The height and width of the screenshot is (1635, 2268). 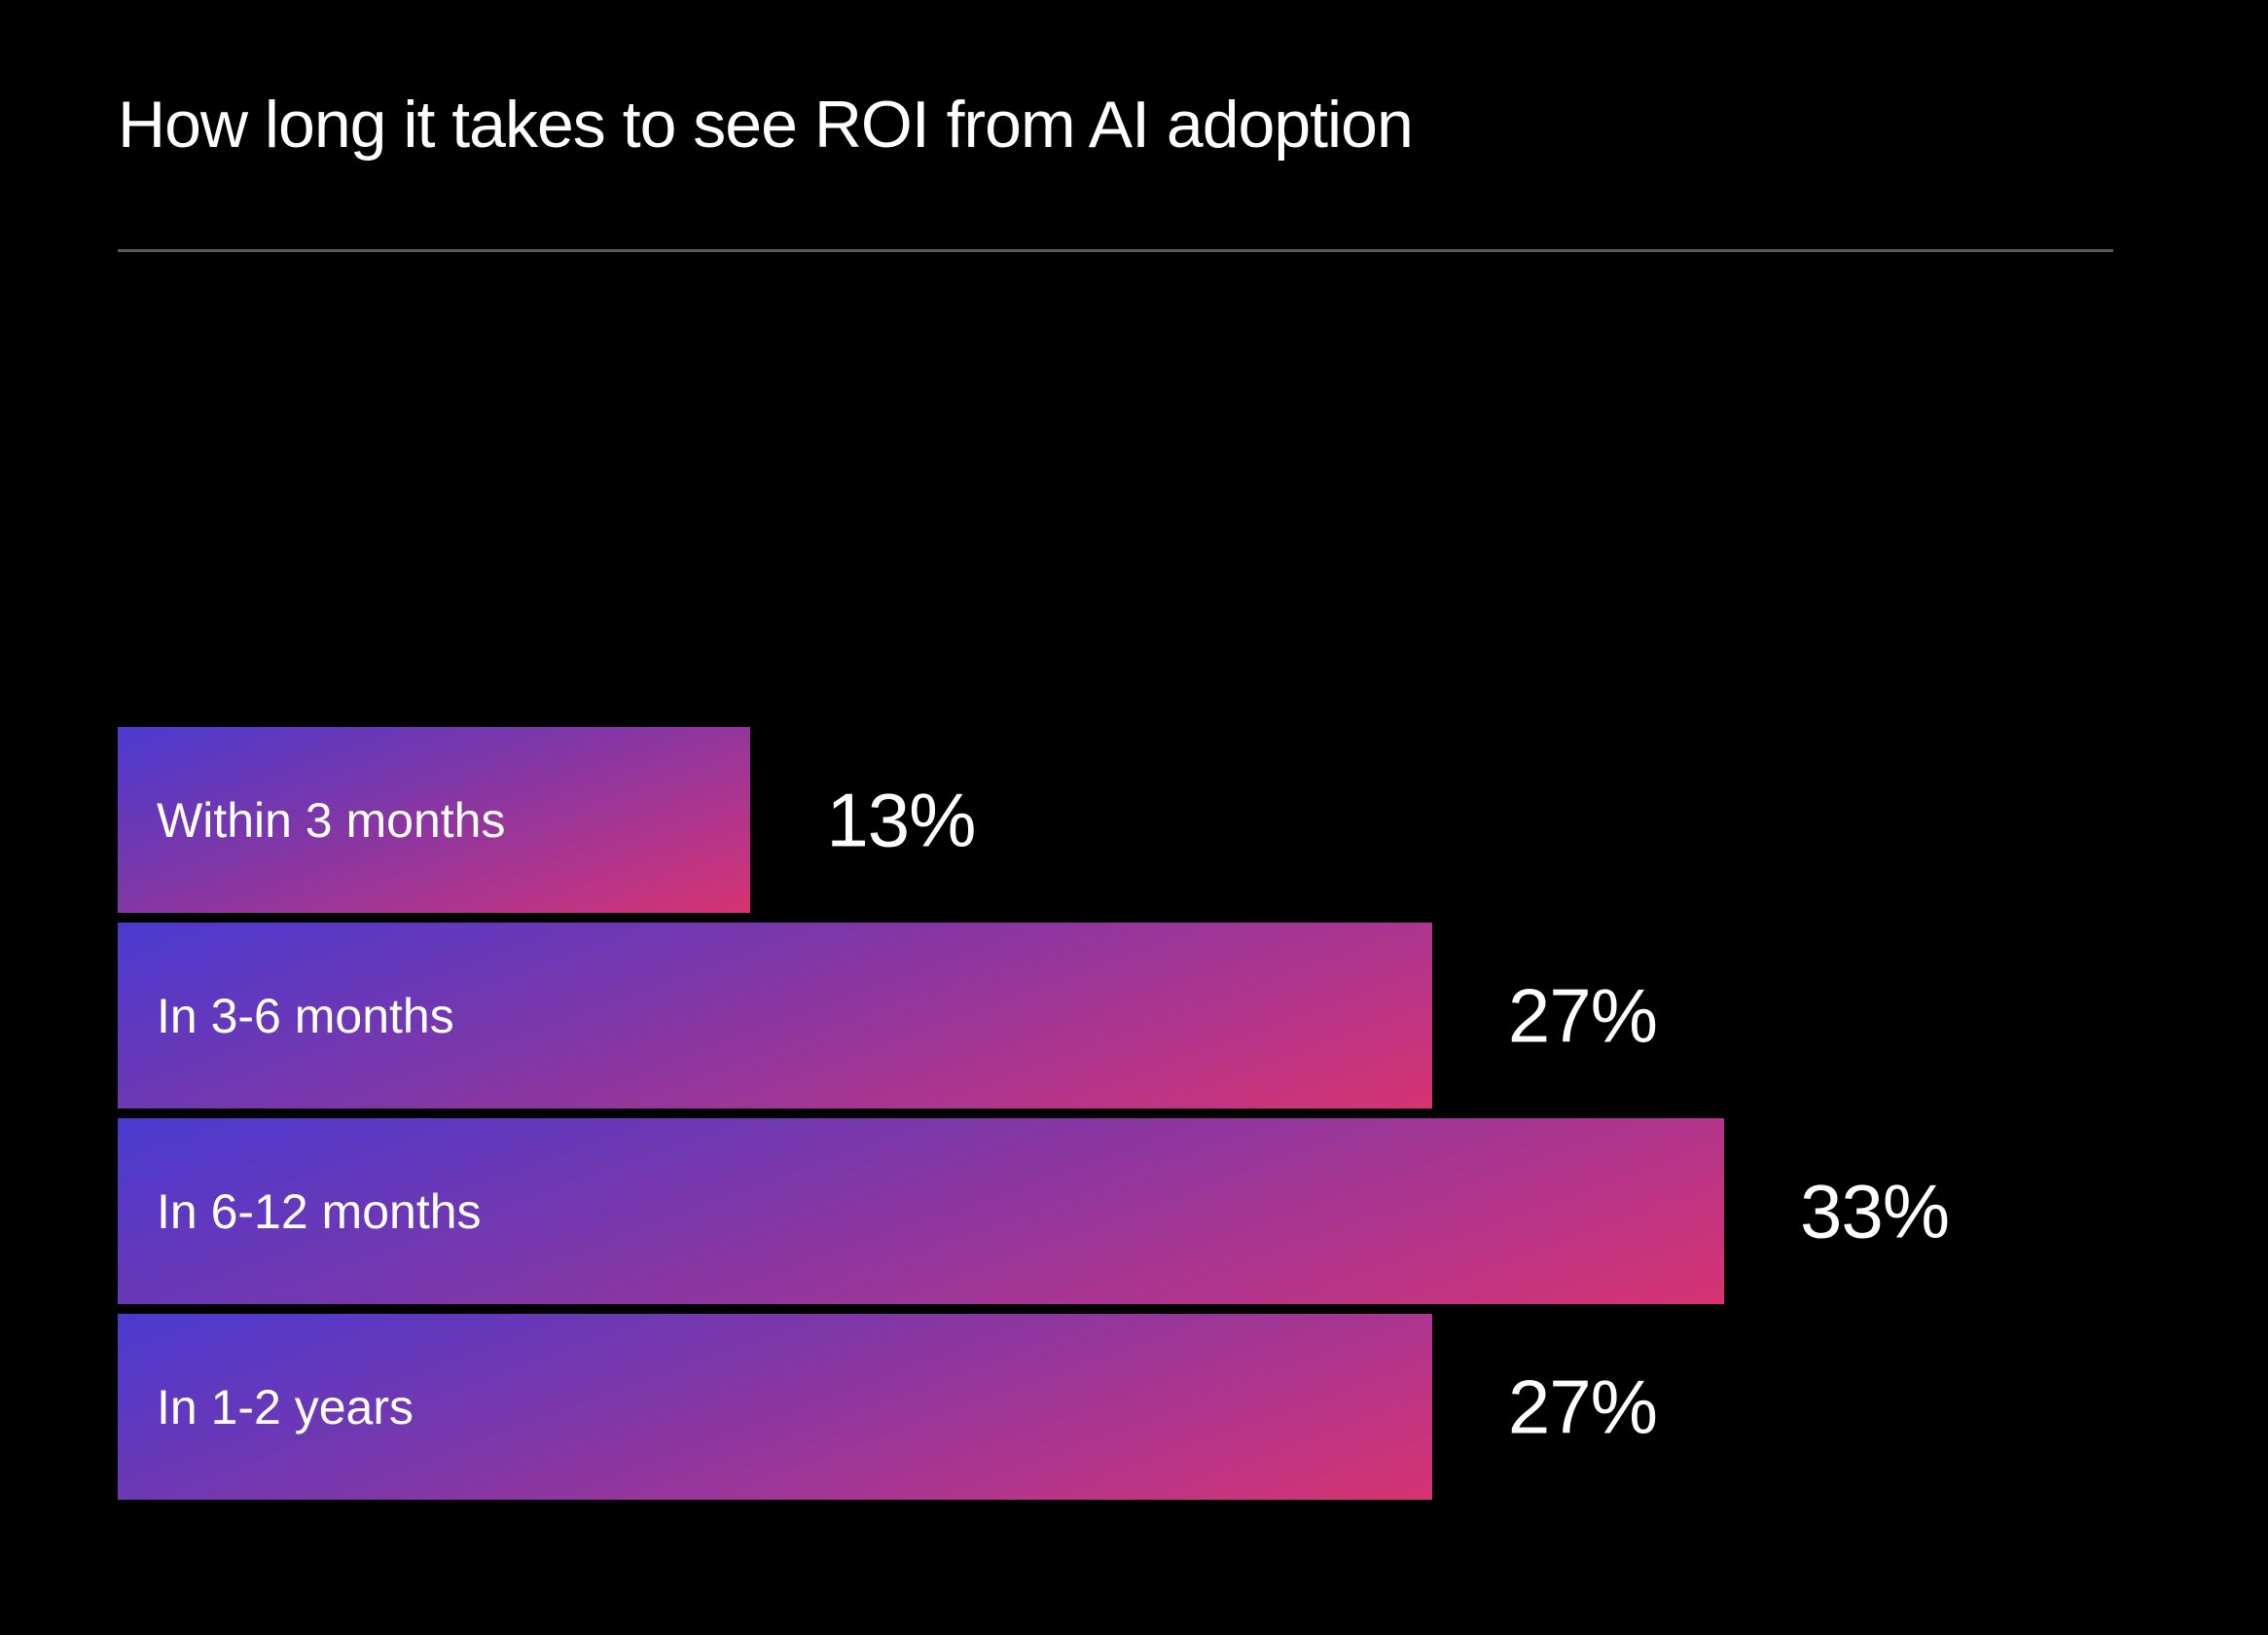 I want to click on bar-label: In 1-2 years, so click(x=285, y=1407).